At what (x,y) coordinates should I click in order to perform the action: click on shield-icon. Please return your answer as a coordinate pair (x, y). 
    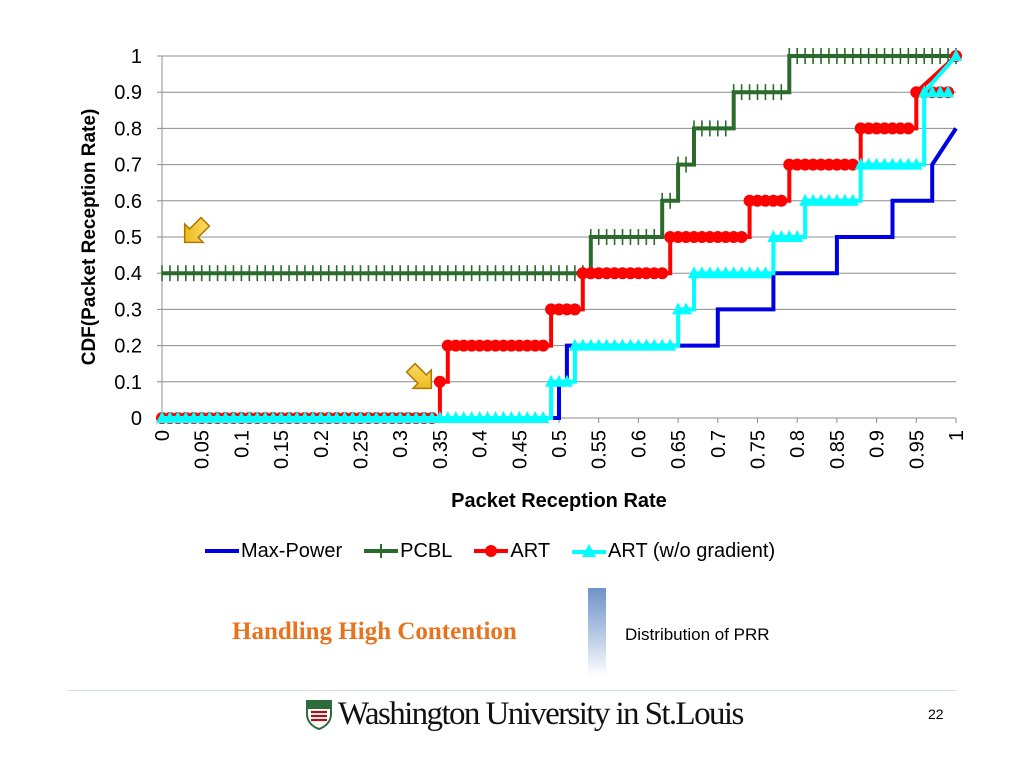
    Looking at the image, I should click on (319, 714).